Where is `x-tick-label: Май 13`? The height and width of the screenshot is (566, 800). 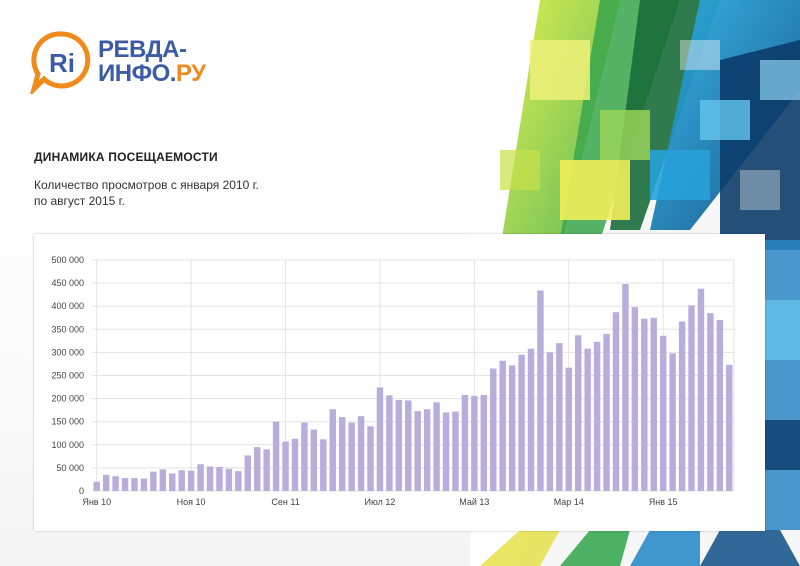 x-tick-label: Май 13 is located at coordinates (474, 502).